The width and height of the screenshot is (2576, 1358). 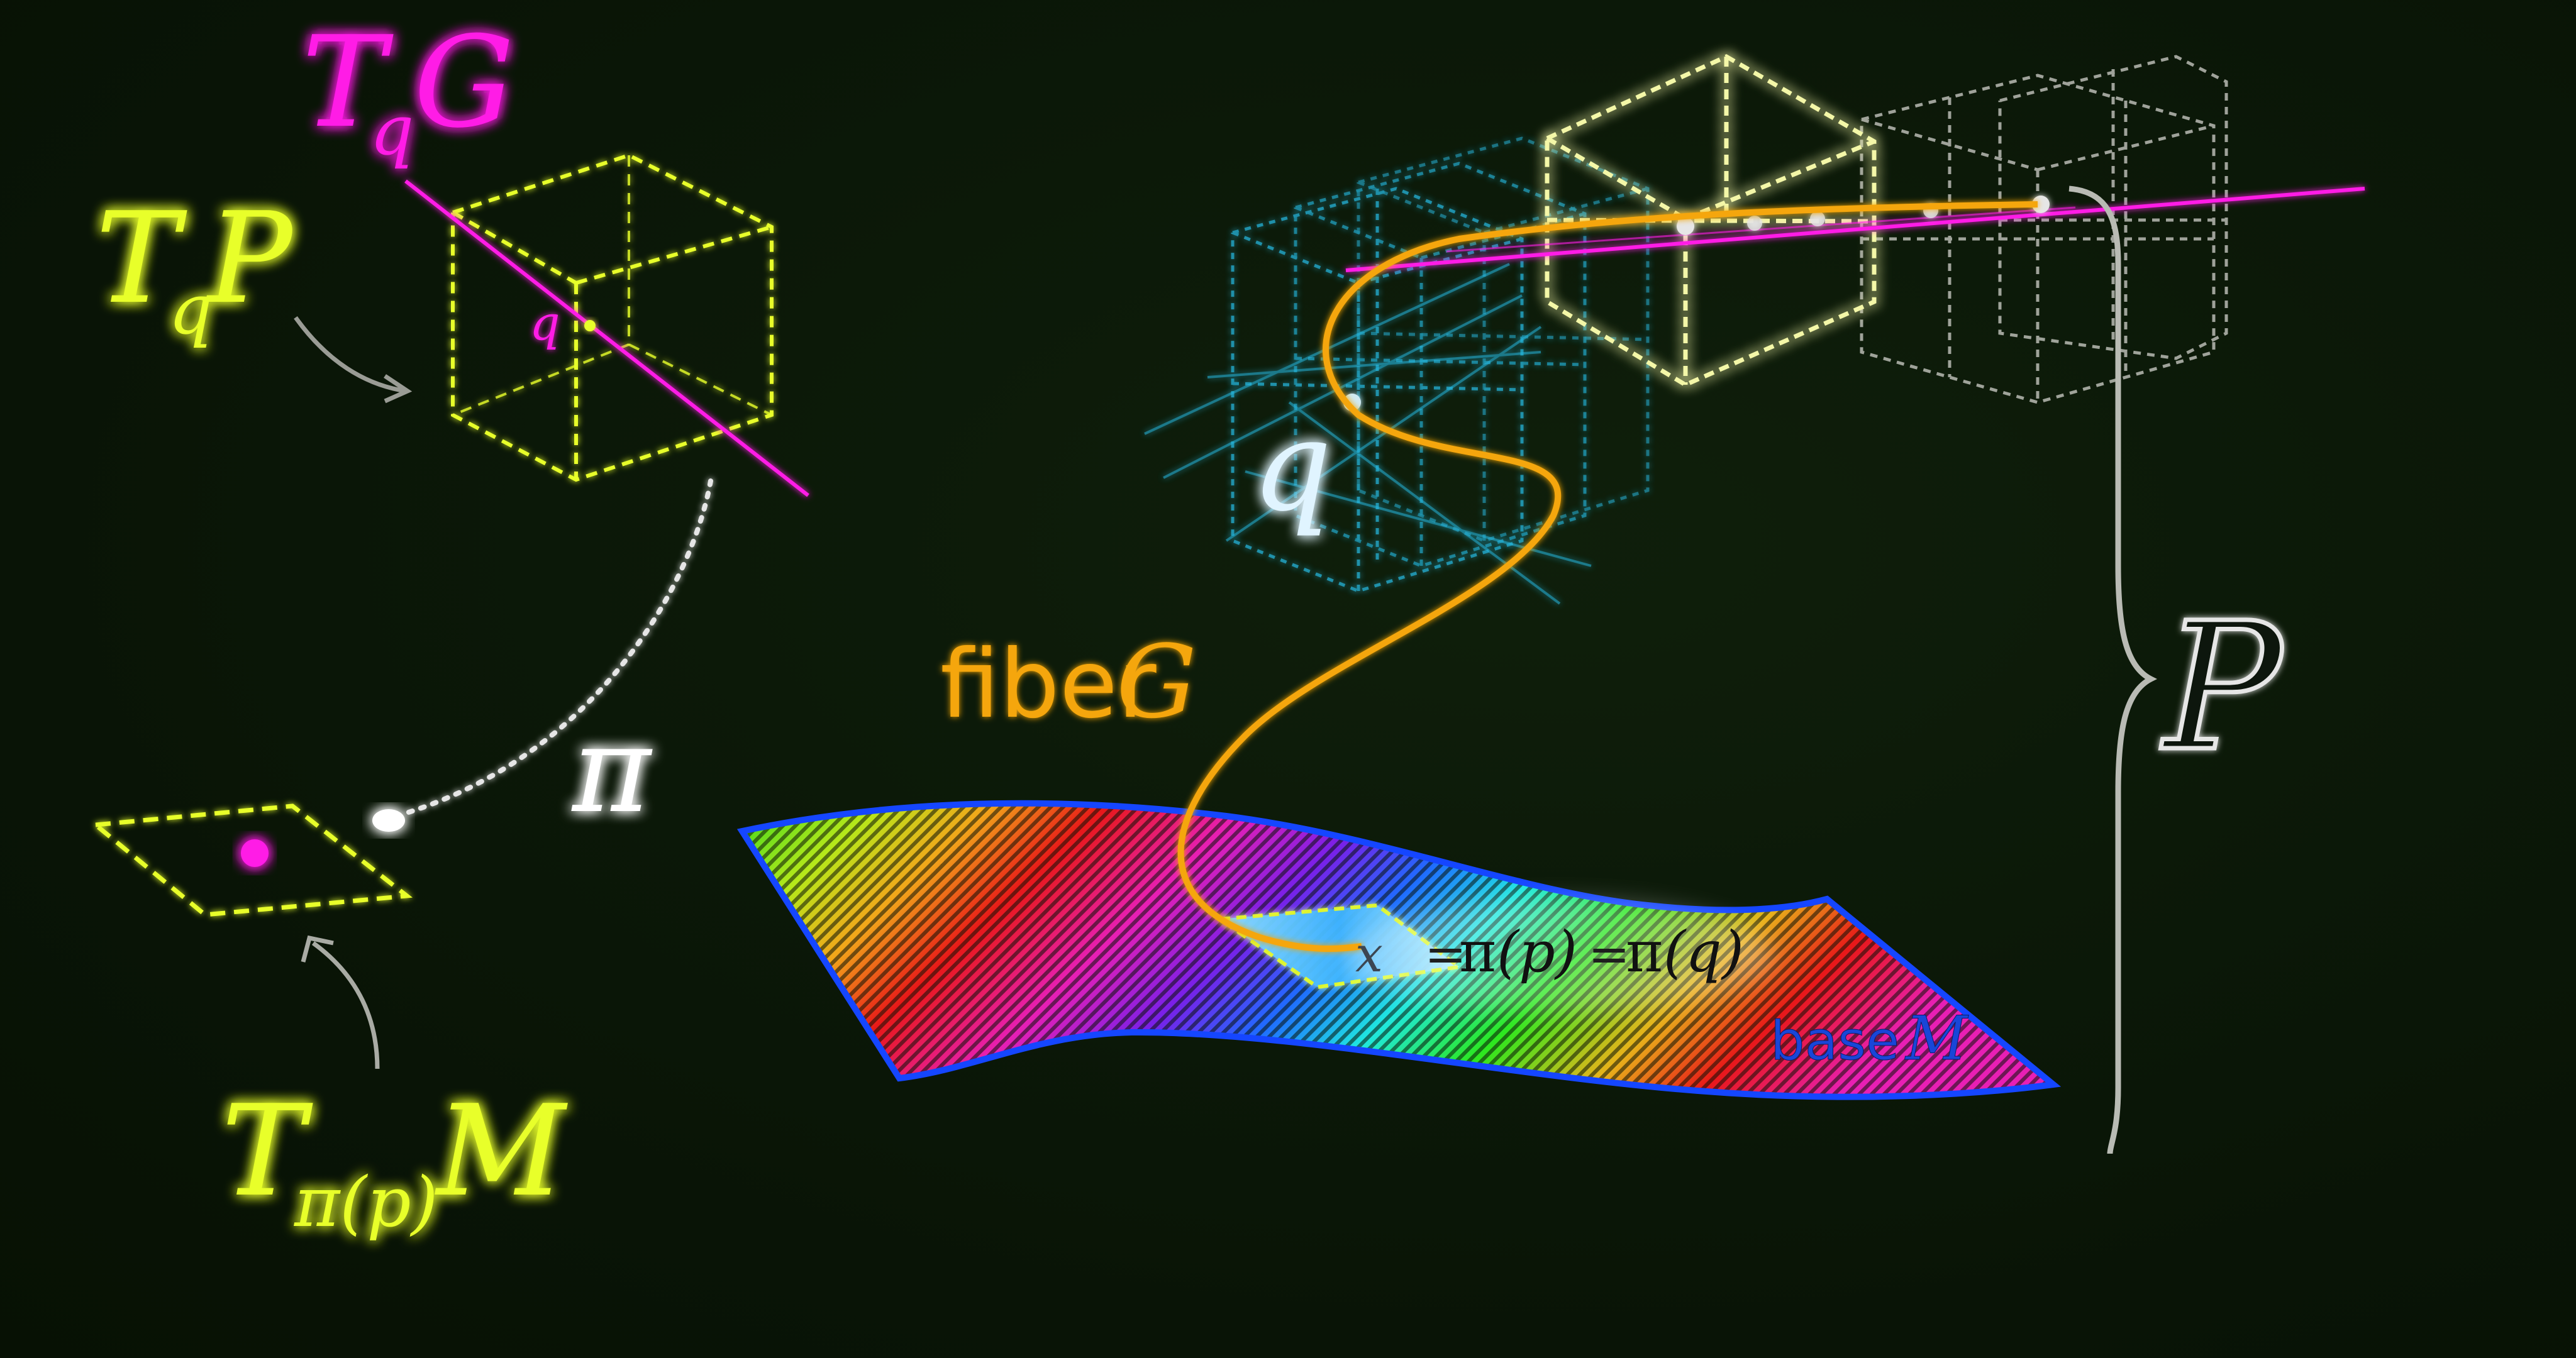 What do you see at coordinates (1440, 364) in the screenshot?
I see `fiber-cube-trail` at bounding box center [1440, 364].